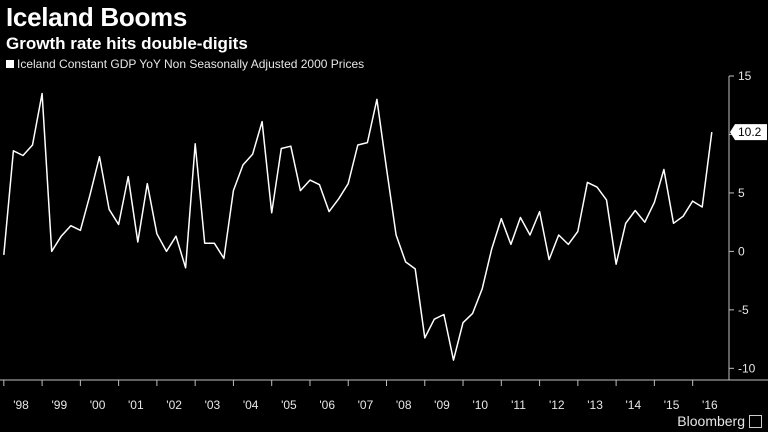  Describe the element at coordinates (213, 405) in the screenshot. I see `x-tick-label: '03` at that location.